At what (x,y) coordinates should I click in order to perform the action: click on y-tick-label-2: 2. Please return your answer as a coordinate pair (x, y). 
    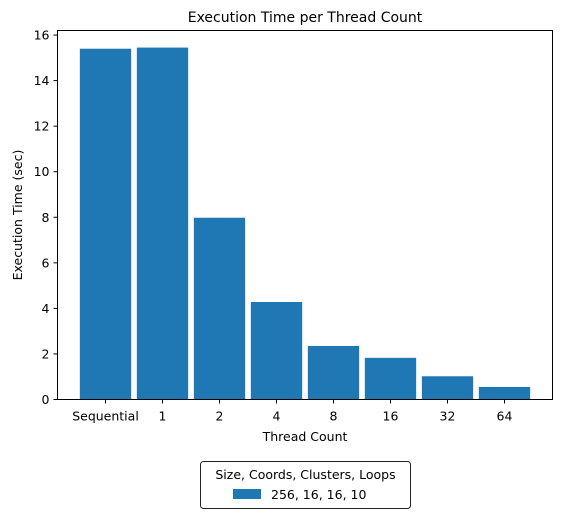
    Looking at the image, I should click on (46, 353).